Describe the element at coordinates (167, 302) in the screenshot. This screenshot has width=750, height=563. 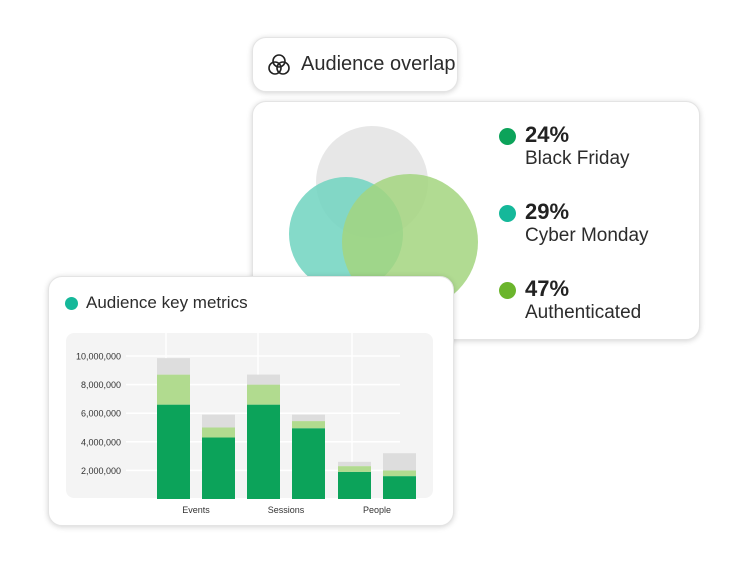
I see `card-title-text: Audience key metrics` at that location.